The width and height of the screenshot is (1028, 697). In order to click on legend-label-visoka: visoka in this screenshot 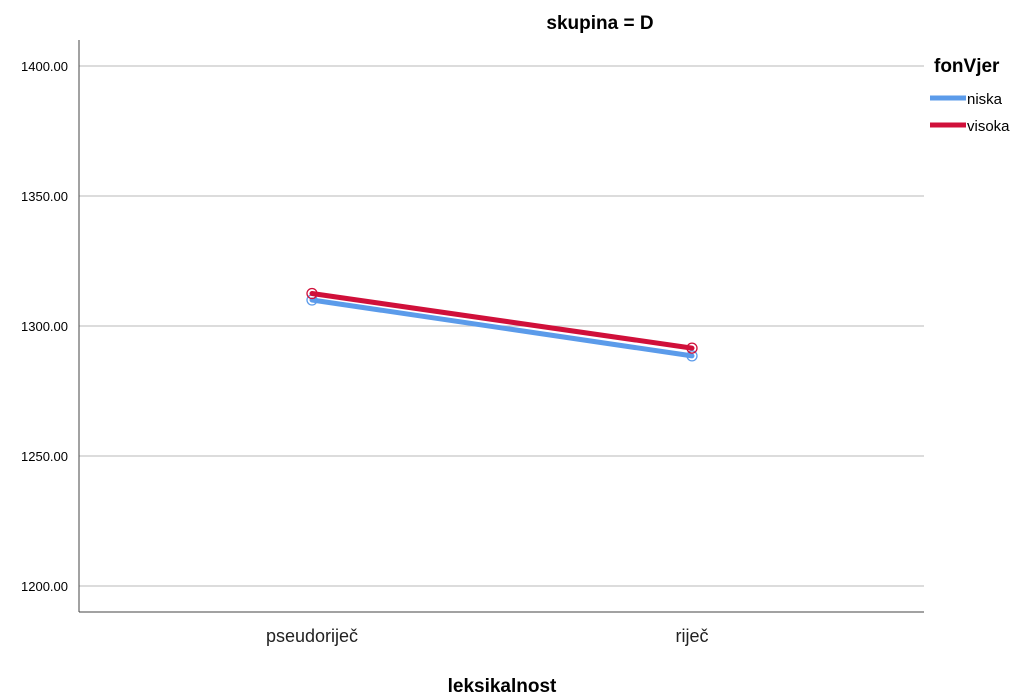, I will do `click(988, 126)`.